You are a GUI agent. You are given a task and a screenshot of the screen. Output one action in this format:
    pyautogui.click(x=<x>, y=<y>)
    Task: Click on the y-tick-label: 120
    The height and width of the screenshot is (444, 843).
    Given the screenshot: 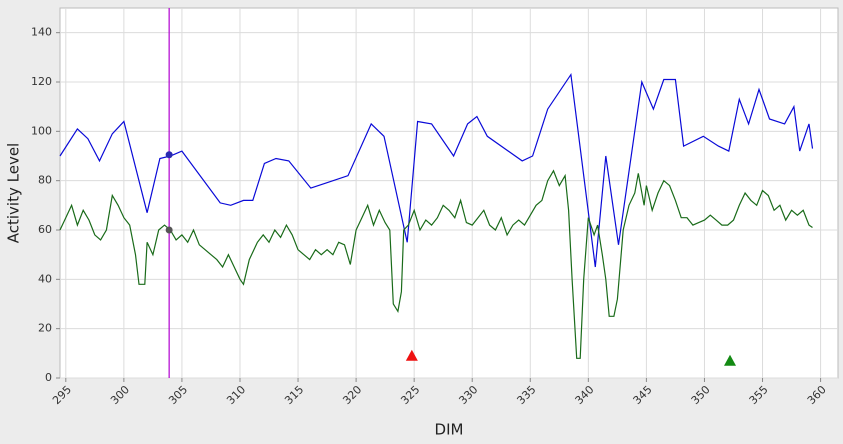 What is the action you would take?
    pyautogui.click(x=41, y=81)
    